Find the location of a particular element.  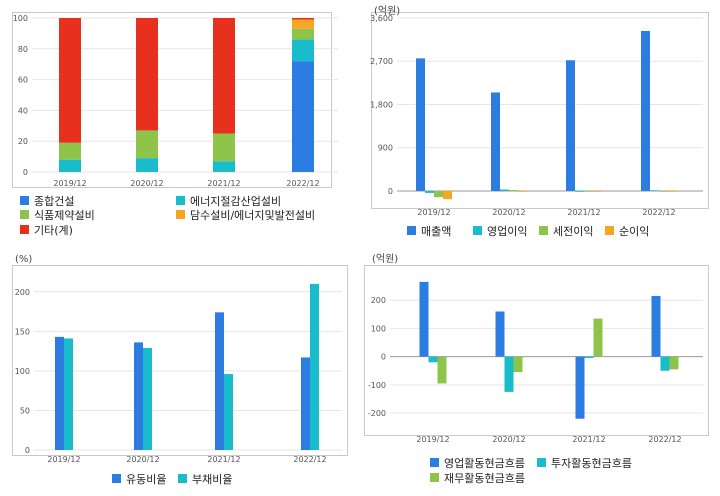

chart4-xtick-label: 2022/12 is located at coordinates (664, 439).